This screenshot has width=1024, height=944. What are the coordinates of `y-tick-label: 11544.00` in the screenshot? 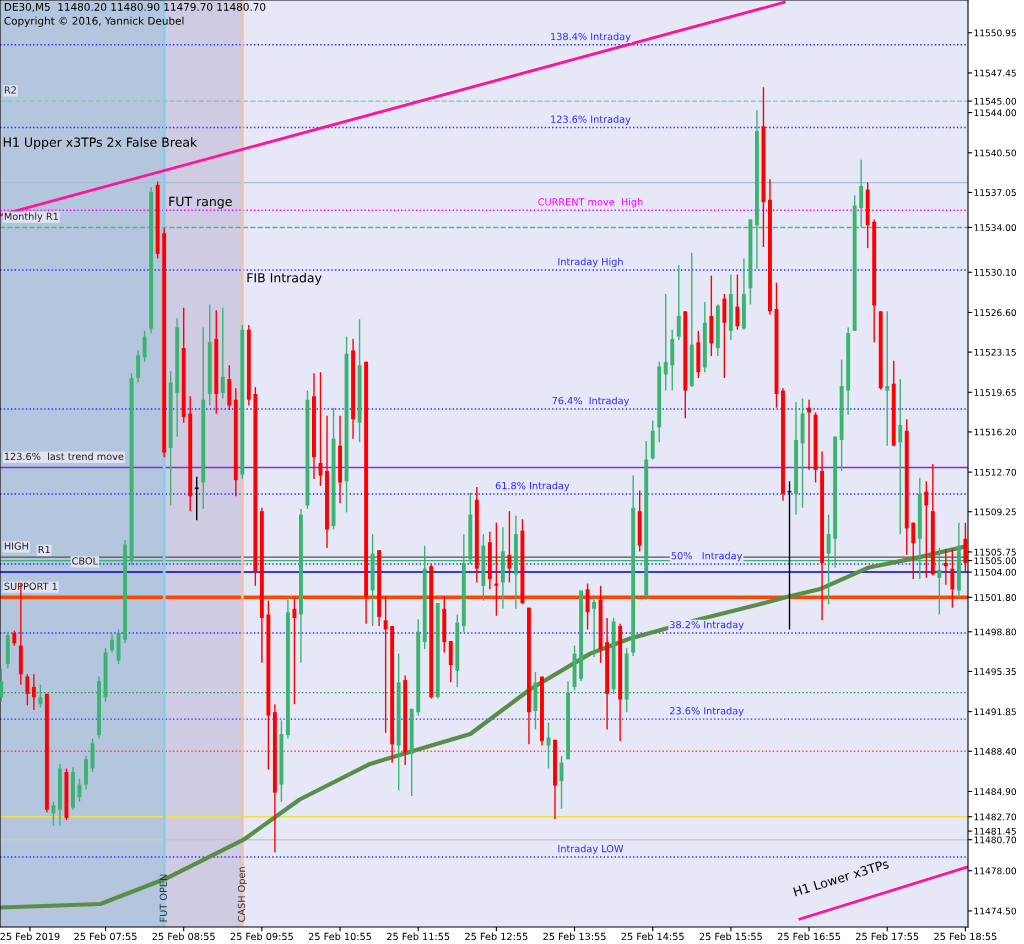 It's located at (995, 113).